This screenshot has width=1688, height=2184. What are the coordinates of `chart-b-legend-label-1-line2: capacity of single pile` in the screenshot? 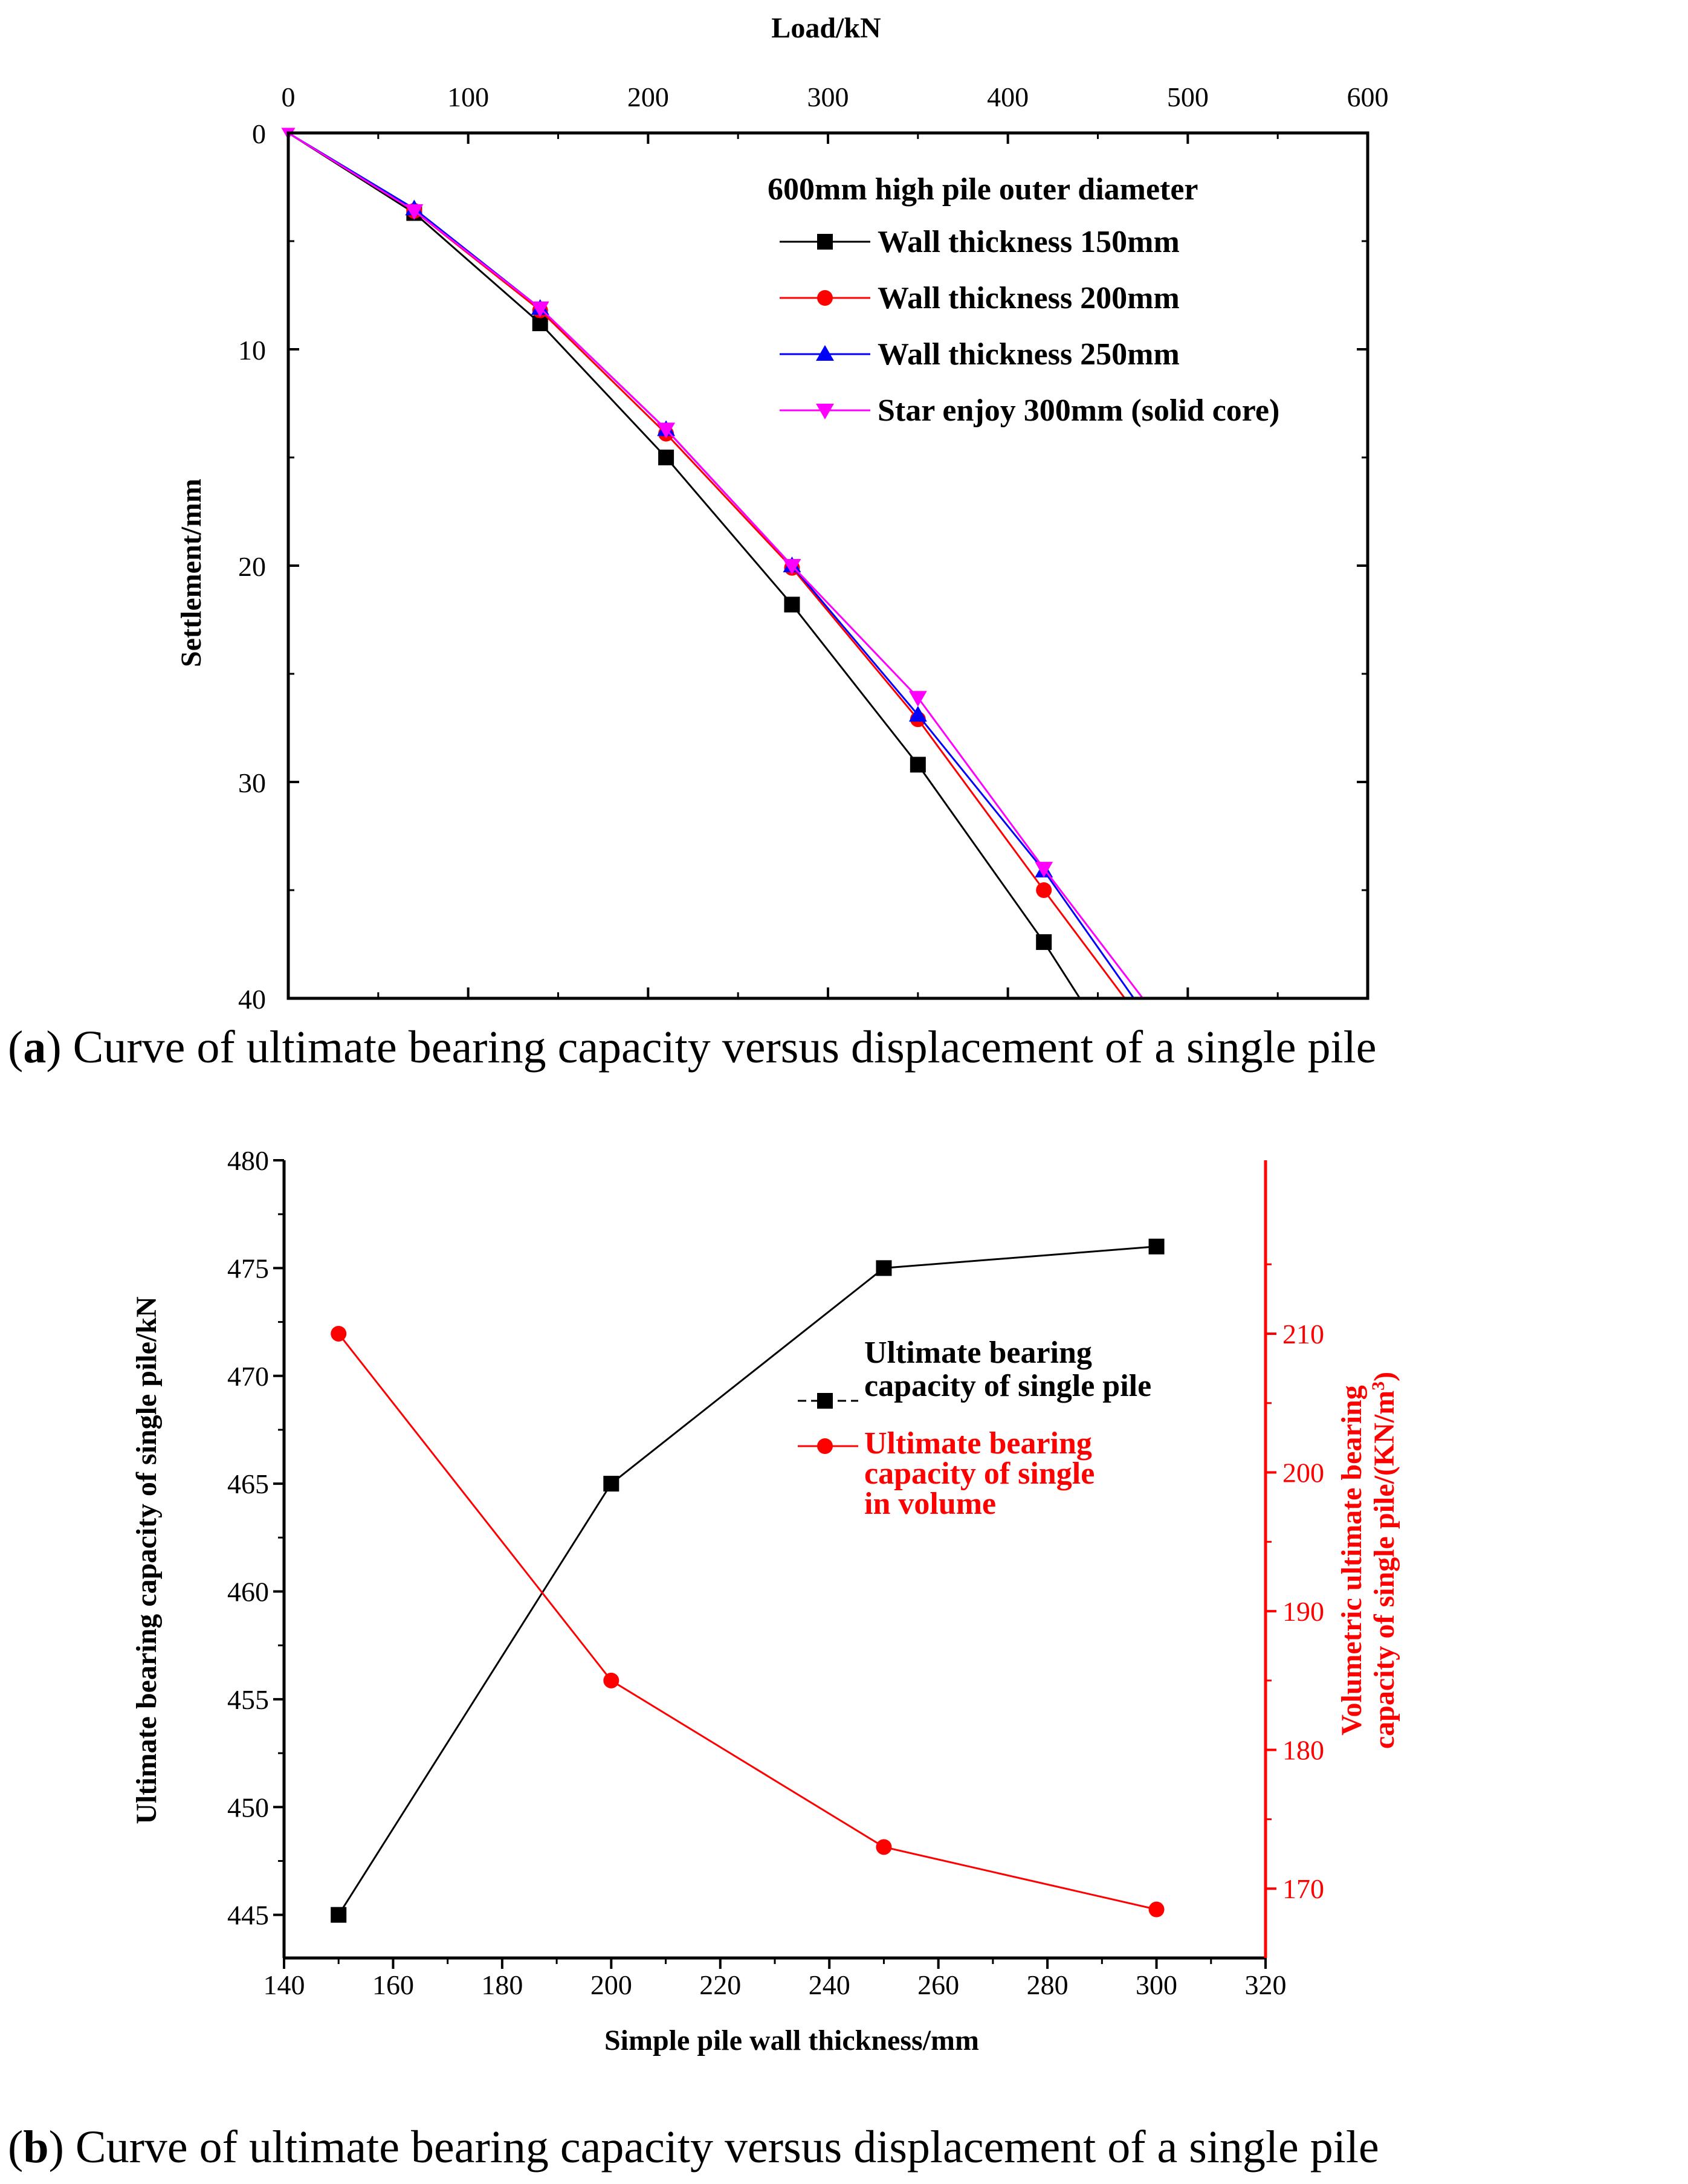 It's located at (1007, 1386).